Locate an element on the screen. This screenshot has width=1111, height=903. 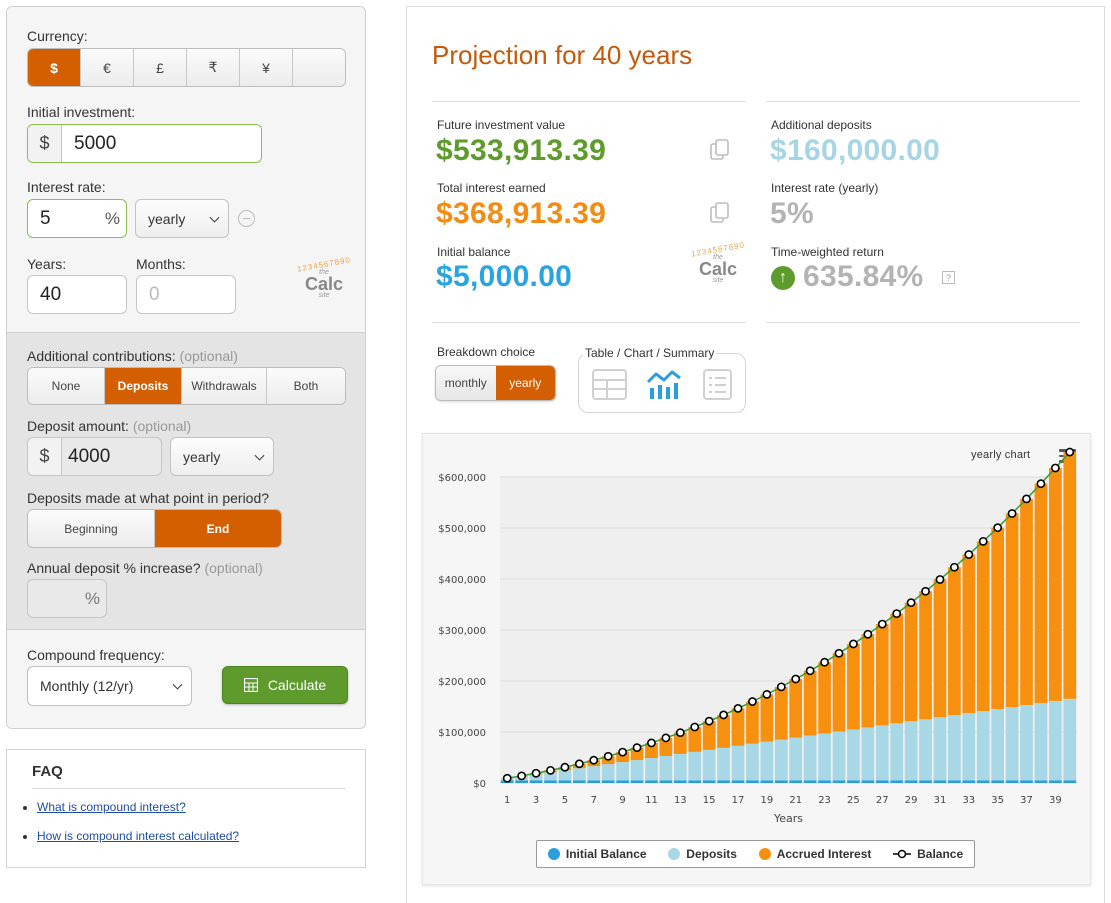
contrib-option-1: Deposits is located at coordinates (143, 386).